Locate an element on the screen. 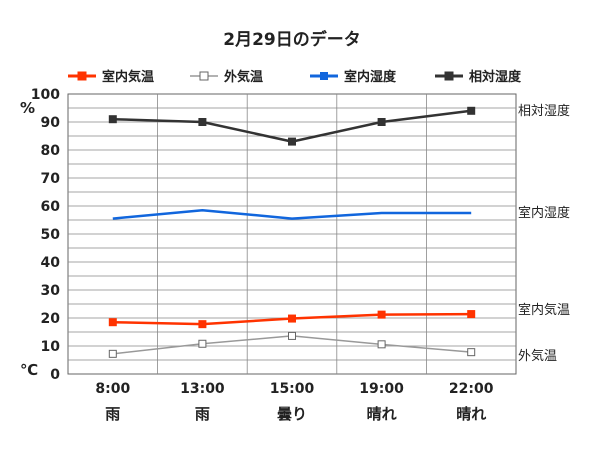 Image resolution: width=600 pixels, height=450 pixels. y-tick-label: 80 is located at coordinates (51, 151).